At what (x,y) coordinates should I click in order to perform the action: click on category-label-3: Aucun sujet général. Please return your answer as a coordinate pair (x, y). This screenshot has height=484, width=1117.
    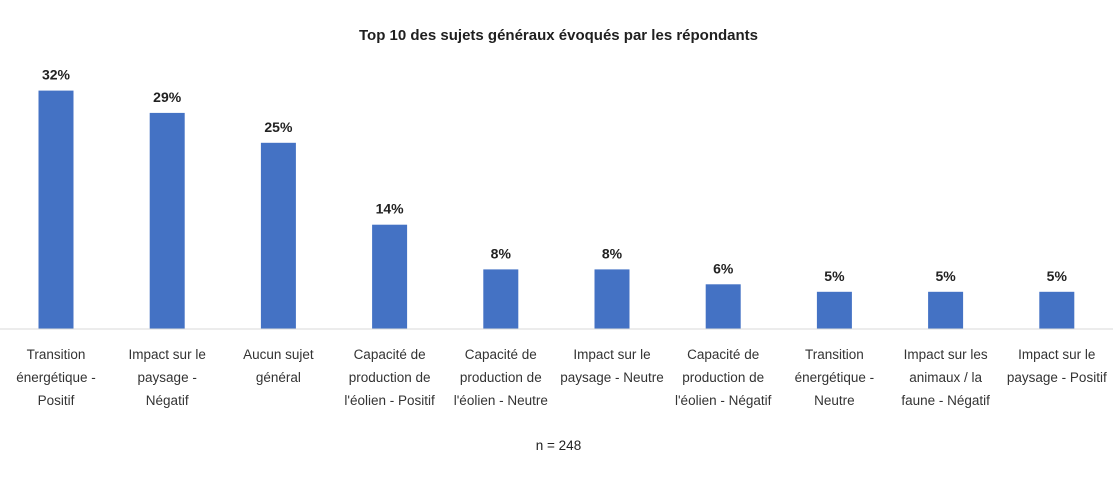
    Looking at the image, I should click on (278, 366).